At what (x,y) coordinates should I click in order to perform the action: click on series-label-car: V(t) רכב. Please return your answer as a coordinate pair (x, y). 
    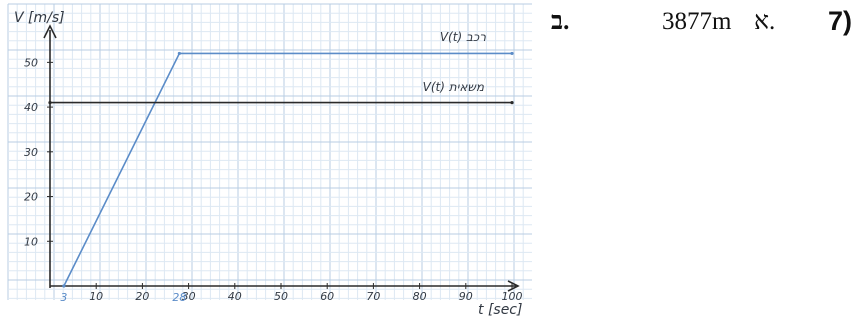
    Looking at the image, I should click on (463, 37).